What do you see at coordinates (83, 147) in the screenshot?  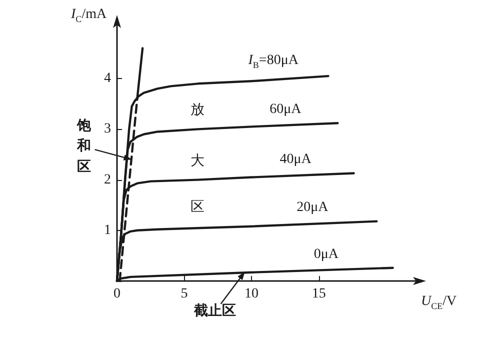 I see `annotation: 饱和区` at bounding box center [83, 147].